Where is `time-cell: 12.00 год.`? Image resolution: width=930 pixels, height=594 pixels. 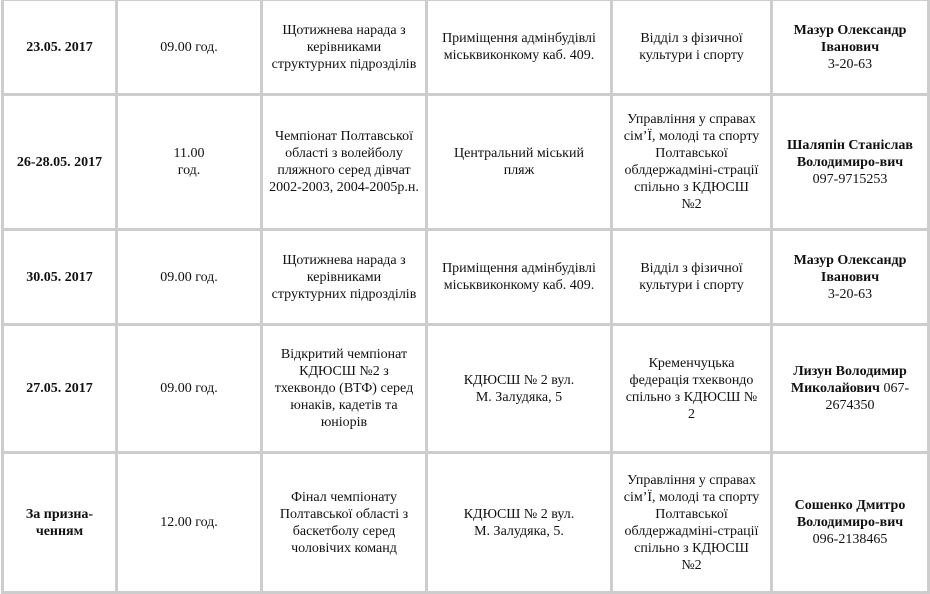
time-cell: 12.00 год. is located at coordinates (189, 522).